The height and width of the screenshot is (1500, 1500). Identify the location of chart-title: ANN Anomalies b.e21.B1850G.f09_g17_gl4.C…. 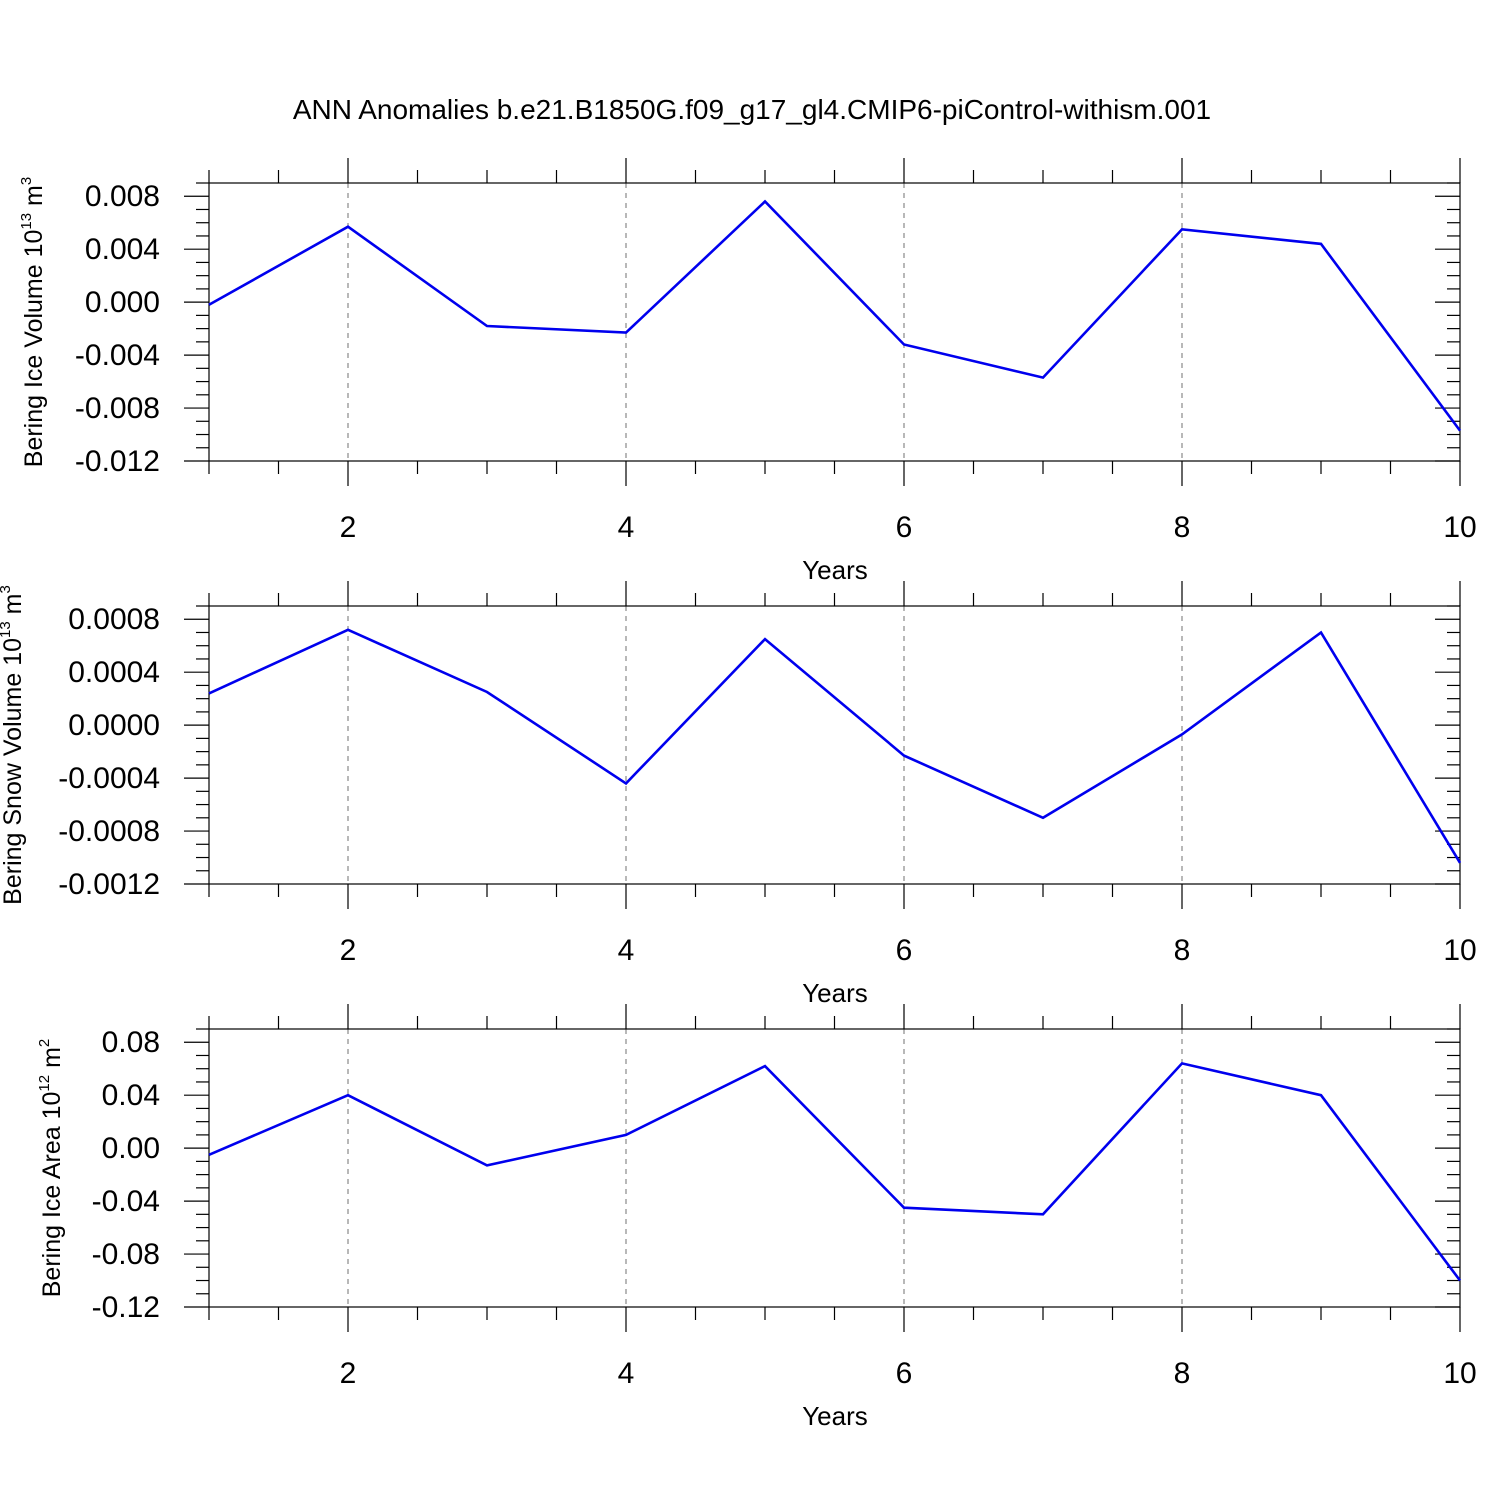
(752, 109).